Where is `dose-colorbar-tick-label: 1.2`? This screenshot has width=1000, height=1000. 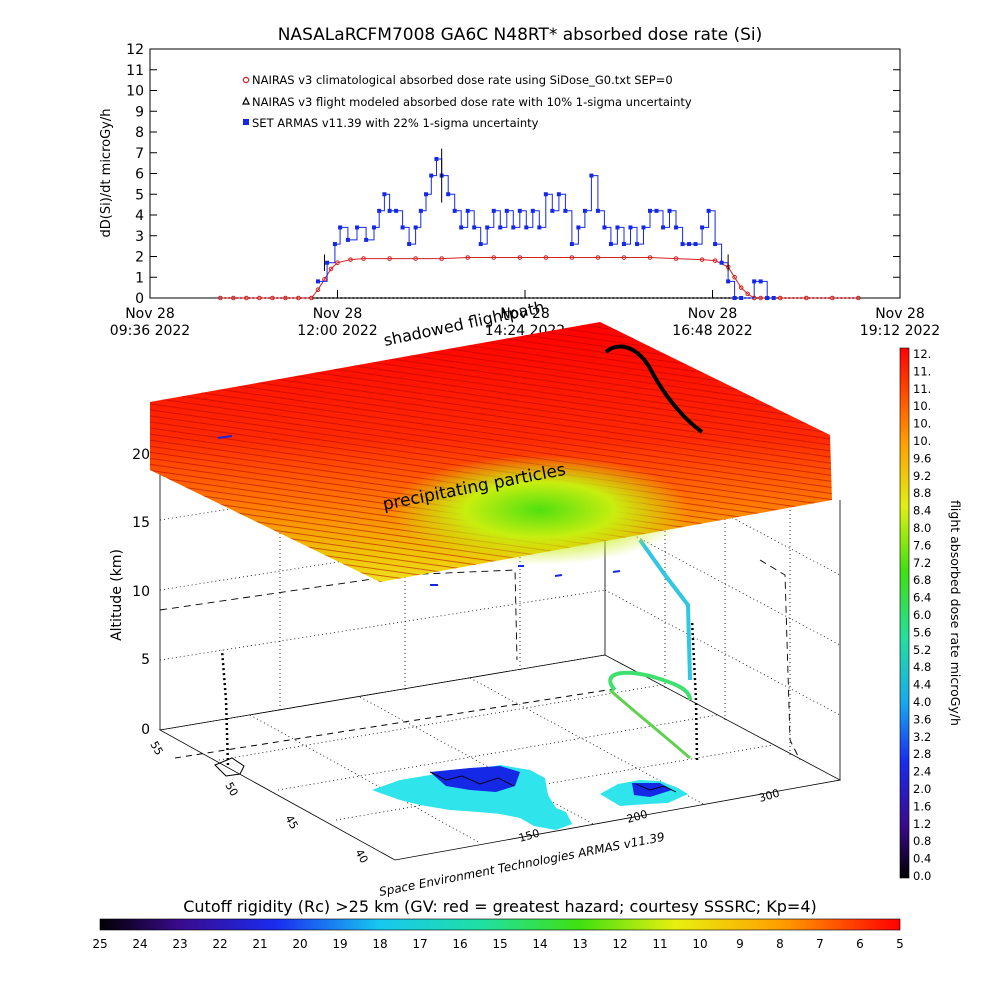 dose-colorbar-tick-label: 1.2 is located at coordinates (922, 824).